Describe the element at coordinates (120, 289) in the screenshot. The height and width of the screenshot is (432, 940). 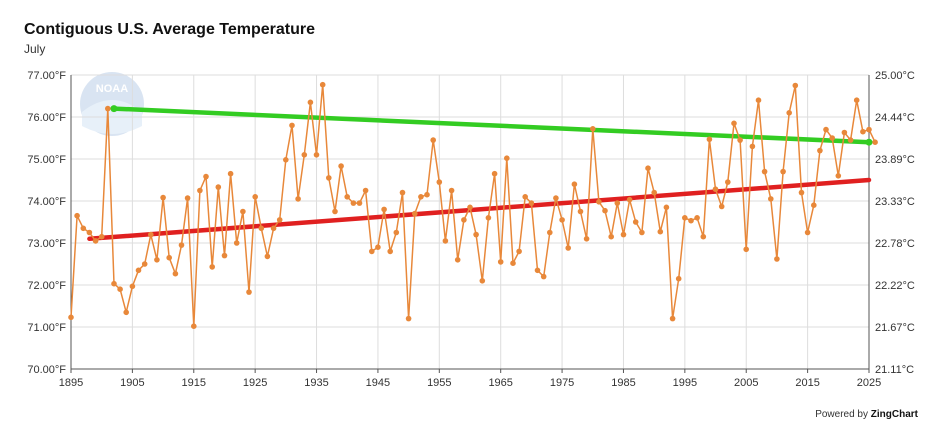
I see `data-point-1903` at that location.